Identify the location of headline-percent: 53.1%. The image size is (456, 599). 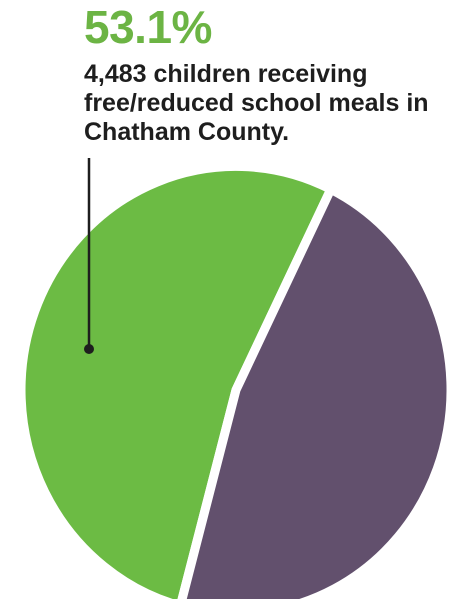
(148, 27).